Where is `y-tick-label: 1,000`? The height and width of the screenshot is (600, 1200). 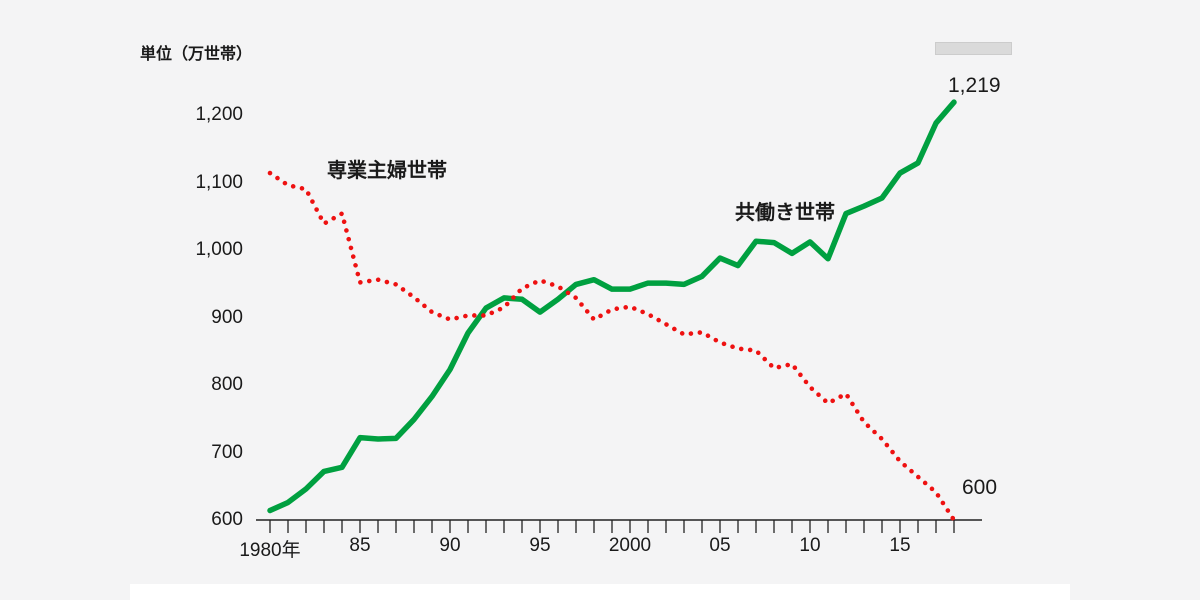
y-tick-label: 1,000 is located at coordinates (219, 249).